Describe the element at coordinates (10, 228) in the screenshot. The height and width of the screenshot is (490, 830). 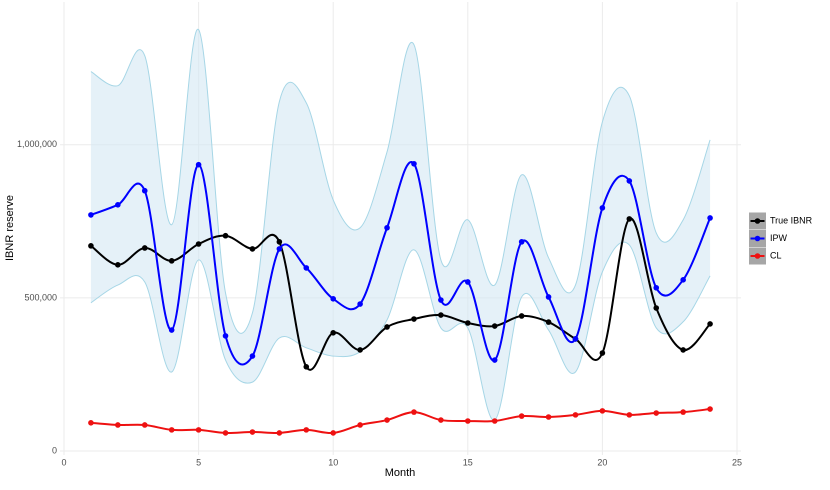
I see `y-axis-title: IBNR reserve` at that location.